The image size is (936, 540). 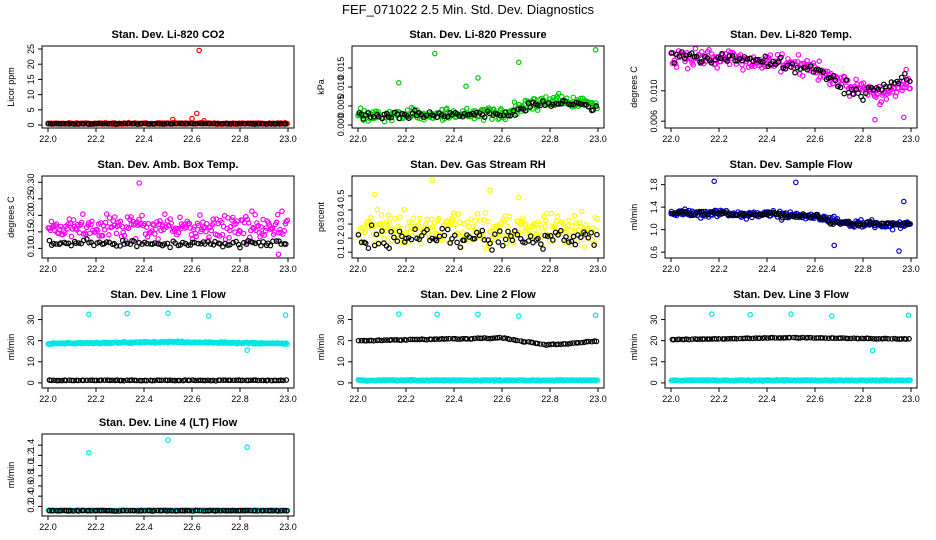 What do you see at coordinates (321, 87) in the screenshot?
I see `y-axis-label: kPa` at bounding box center [321, 87].